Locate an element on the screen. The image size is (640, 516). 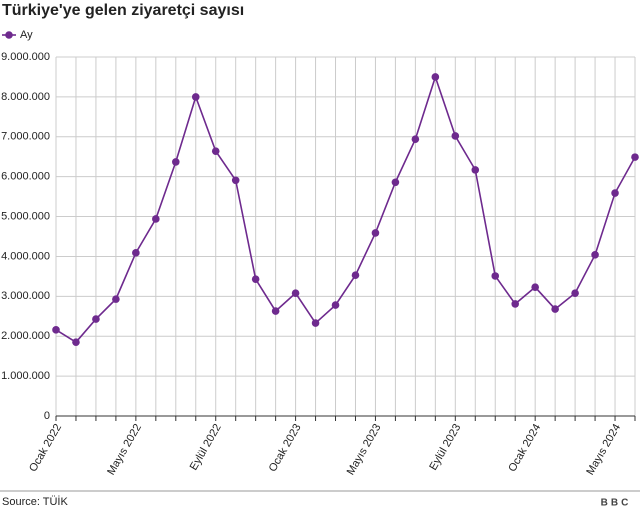
x-tick-label: Ocak 2024 is located at coordinates (524, 448).